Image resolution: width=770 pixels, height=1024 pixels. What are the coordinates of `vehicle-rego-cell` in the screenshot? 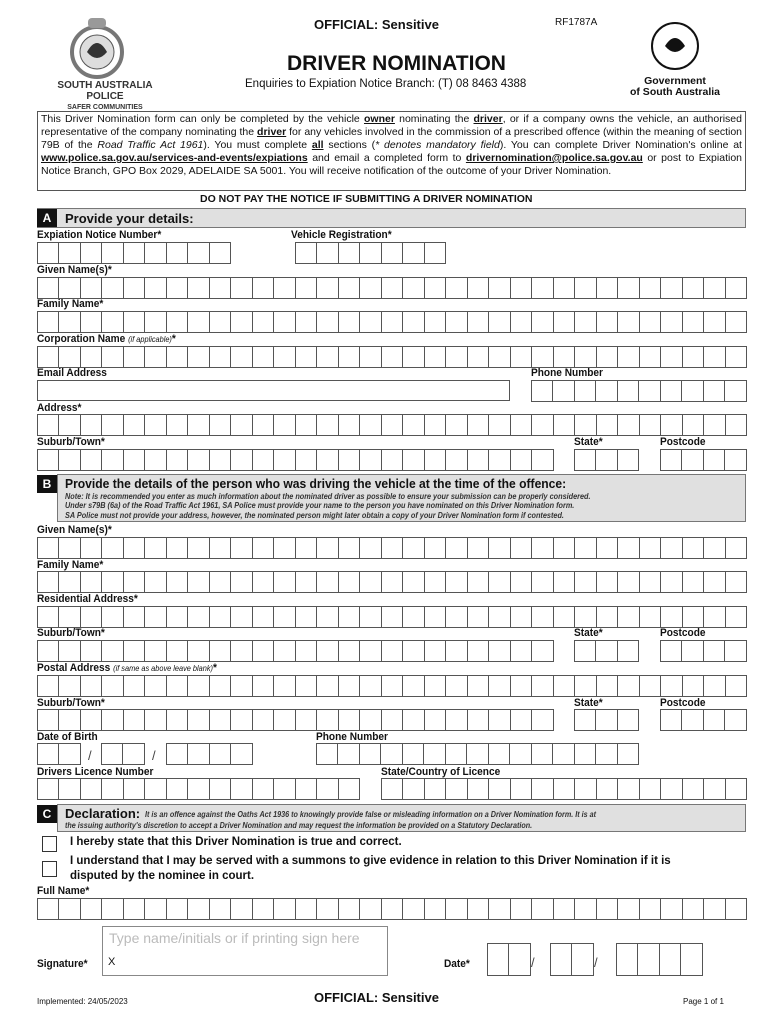 It's located at (306, 253).